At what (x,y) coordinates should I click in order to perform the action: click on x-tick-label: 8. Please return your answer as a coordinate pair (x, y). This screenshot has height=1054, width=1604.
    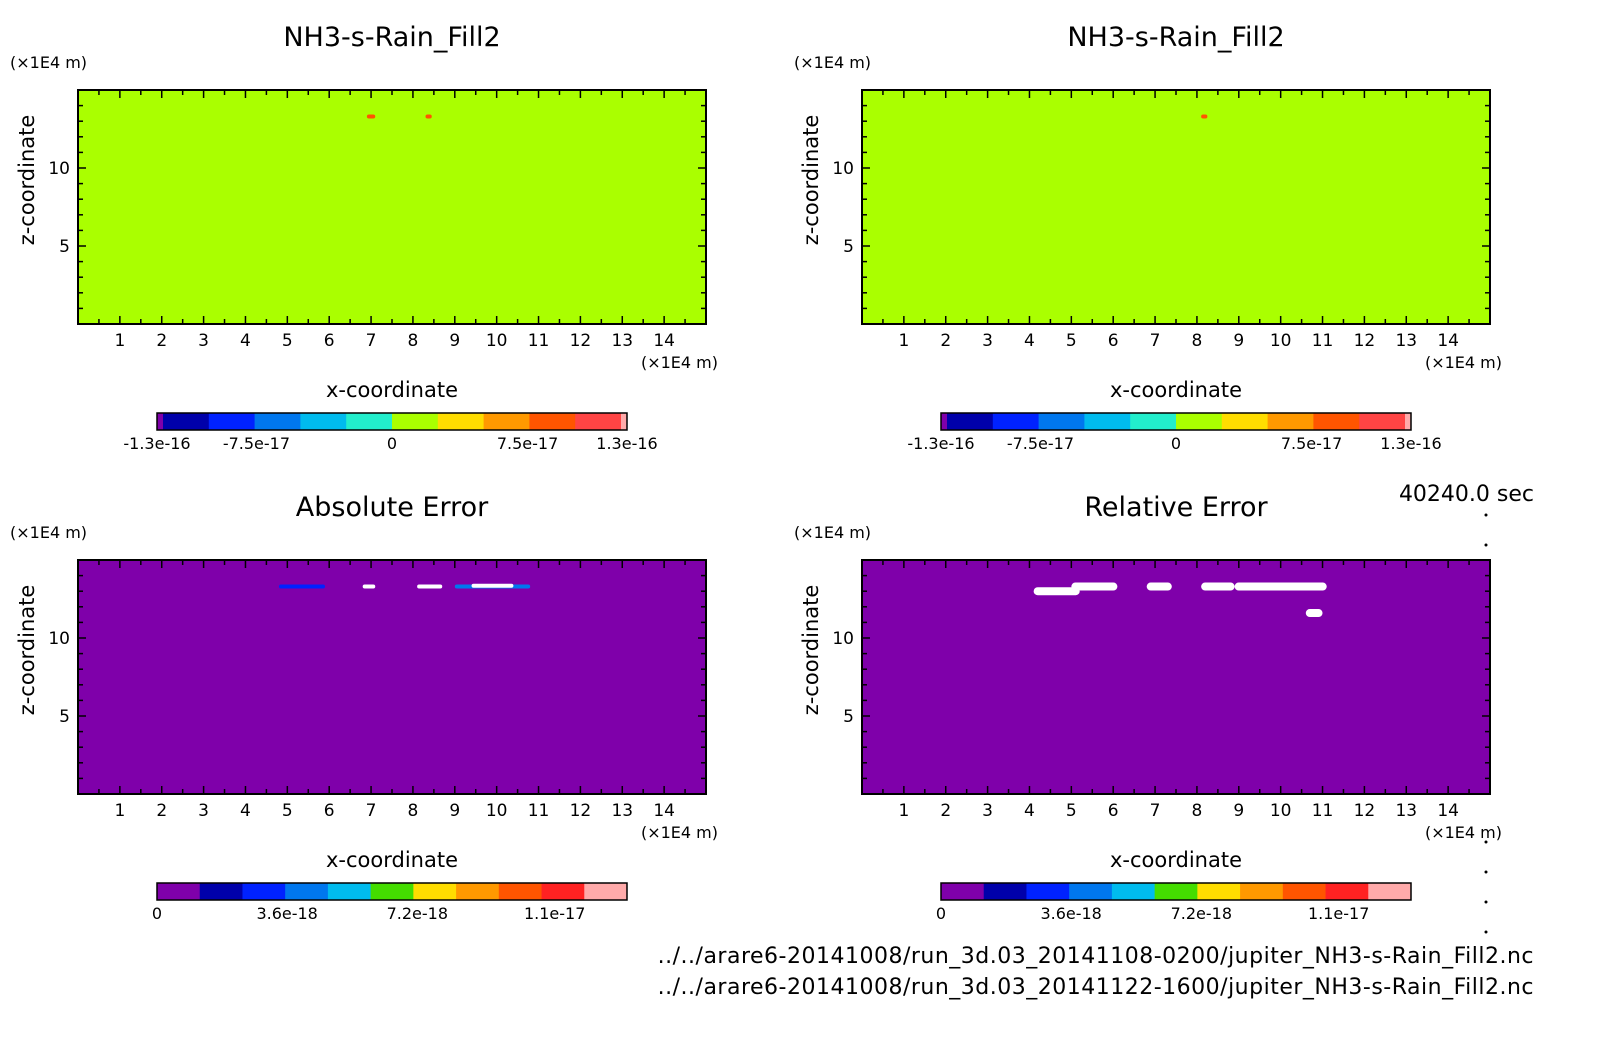
    Looking at the image, I should click on (1197, 811).